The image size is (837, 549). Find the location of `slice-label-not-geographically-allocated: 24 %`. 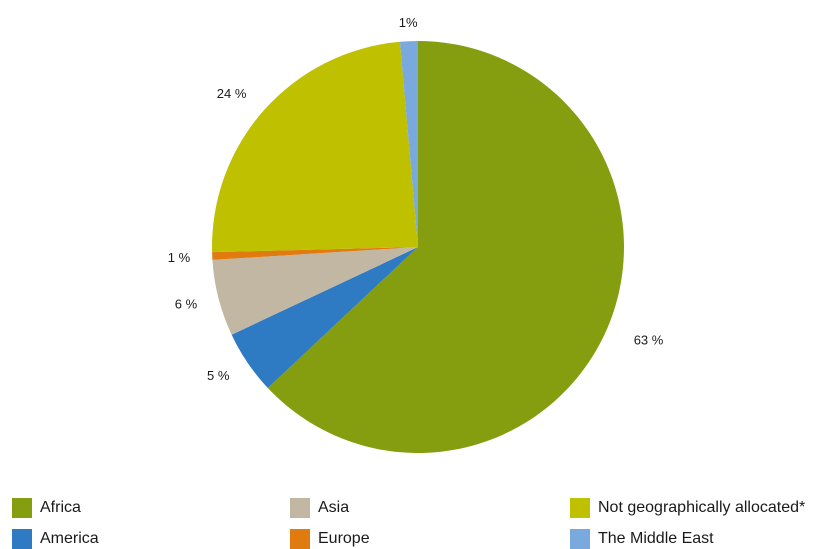

slice-label-not-geographically-allocated: 24 % is located at coordinates (232, 93).